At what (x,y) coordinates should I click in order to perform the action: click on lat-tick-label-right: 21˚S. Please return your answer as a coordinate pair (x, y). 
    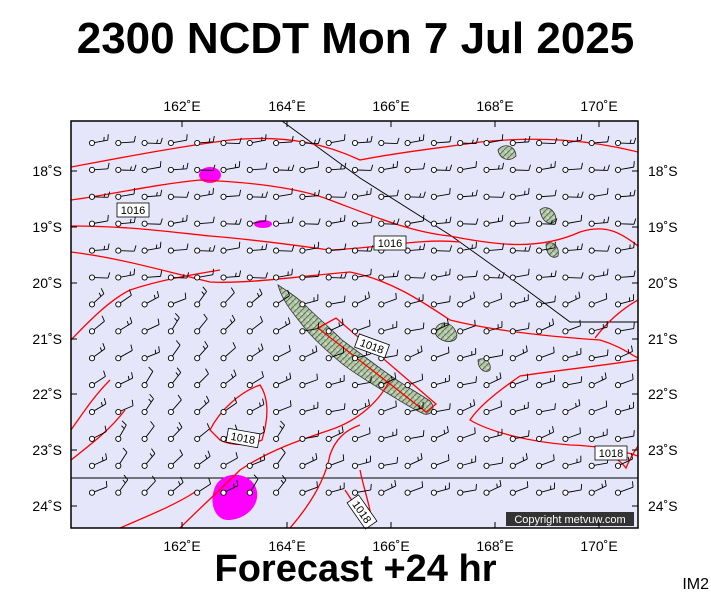
    Looking at the image, I should click on (663, 339).